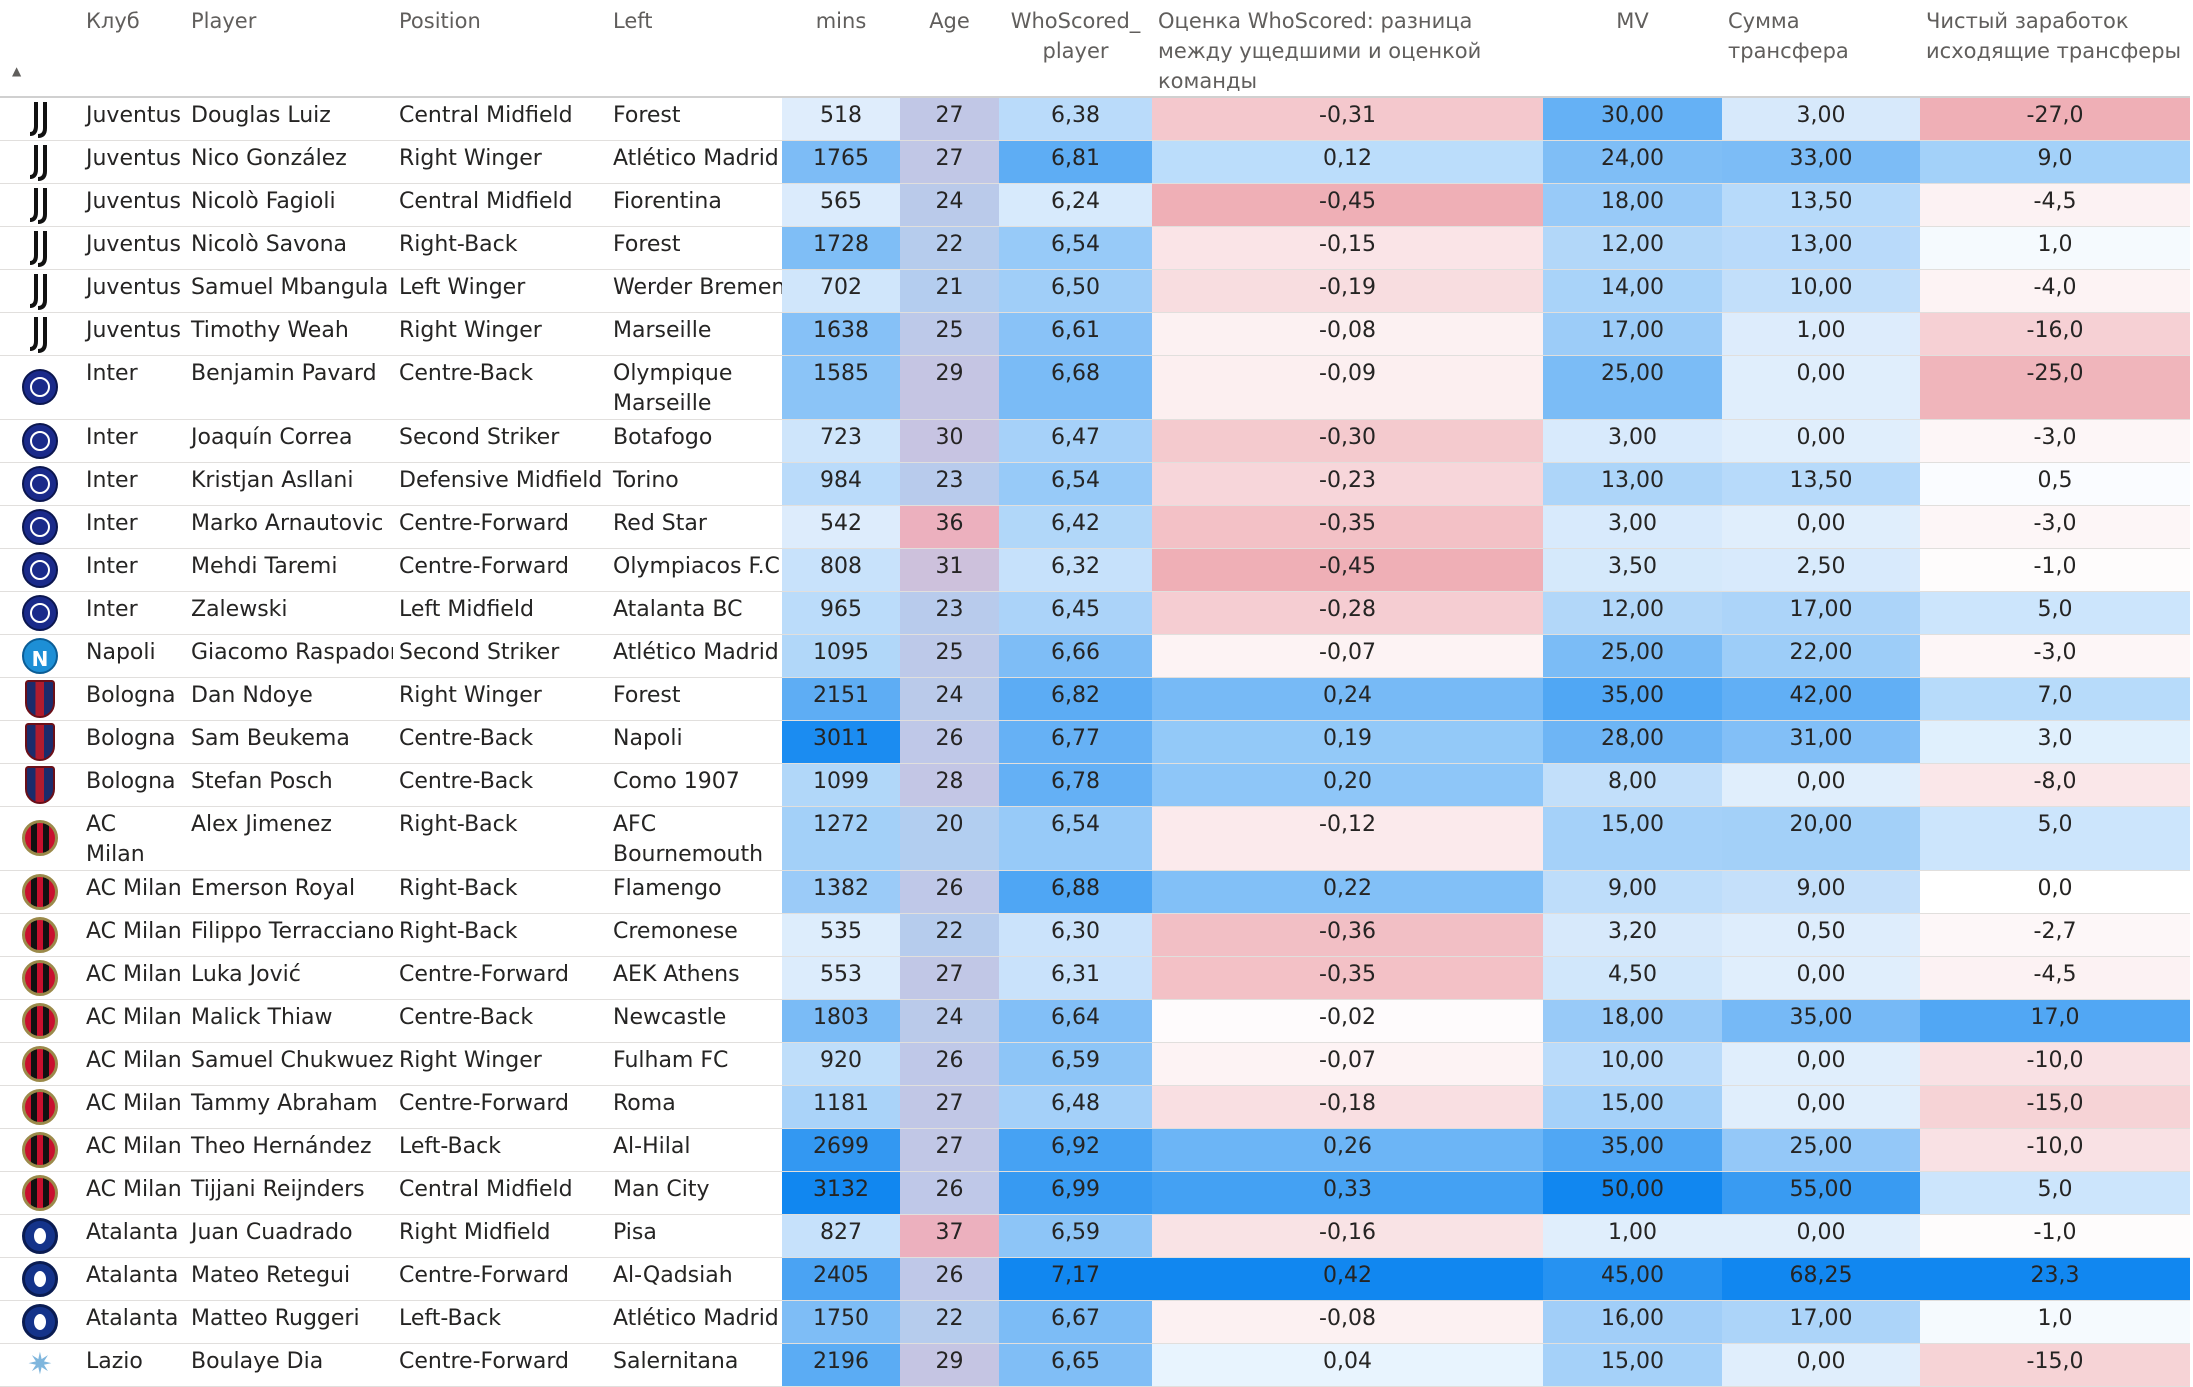 The width and height of the screenshot is (2193, 1387). I want to click on cell-age: 29, so click(949, 1365).